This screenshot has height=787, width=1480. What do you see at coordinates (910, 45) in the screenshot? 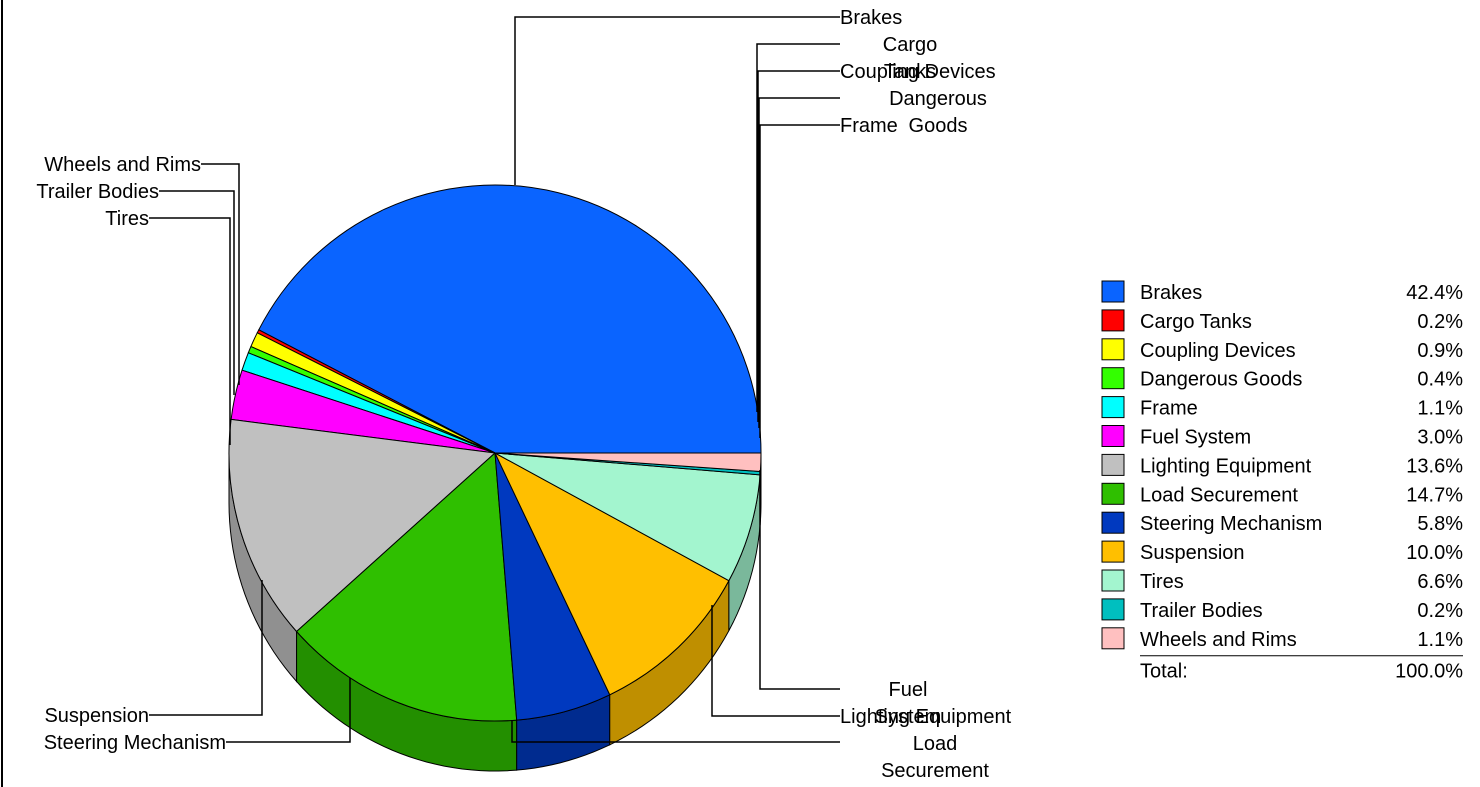
I see `callout-line: Cargo` at bounding box center [910, 45].